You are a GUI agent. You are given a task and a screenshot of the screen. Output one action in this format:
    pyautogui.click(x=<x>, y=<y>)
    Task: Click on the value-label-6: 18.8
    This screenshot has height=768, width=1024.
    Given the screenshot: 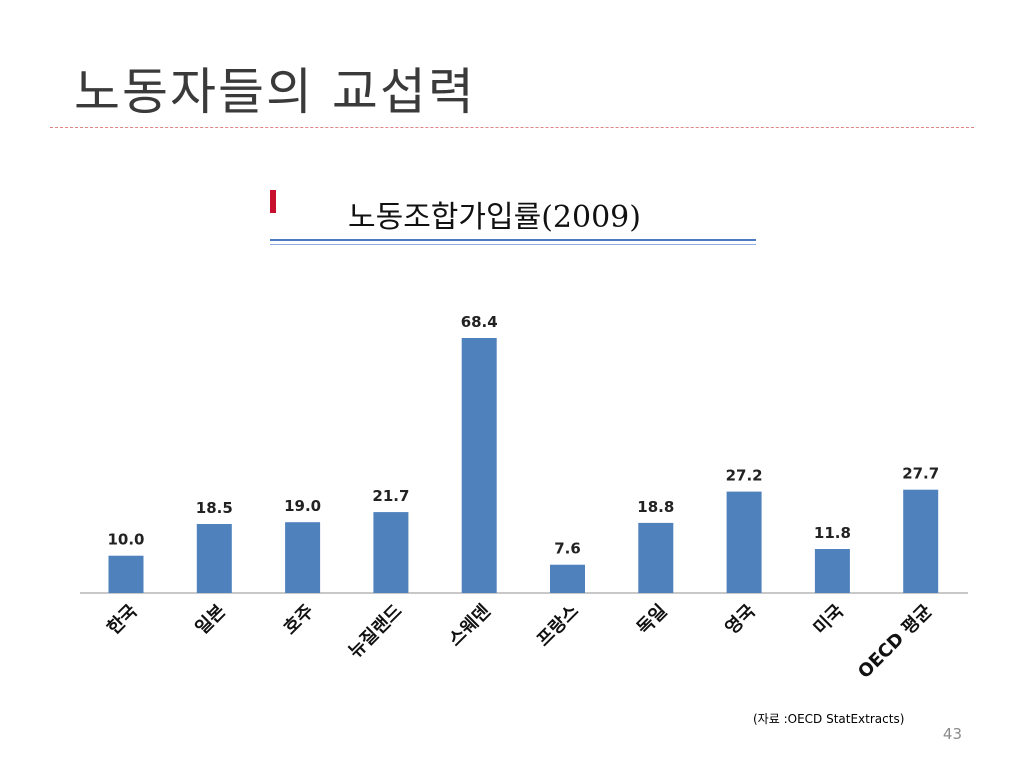 What is the action you would take?
    pyautogui.click(x=655, y=507)
    